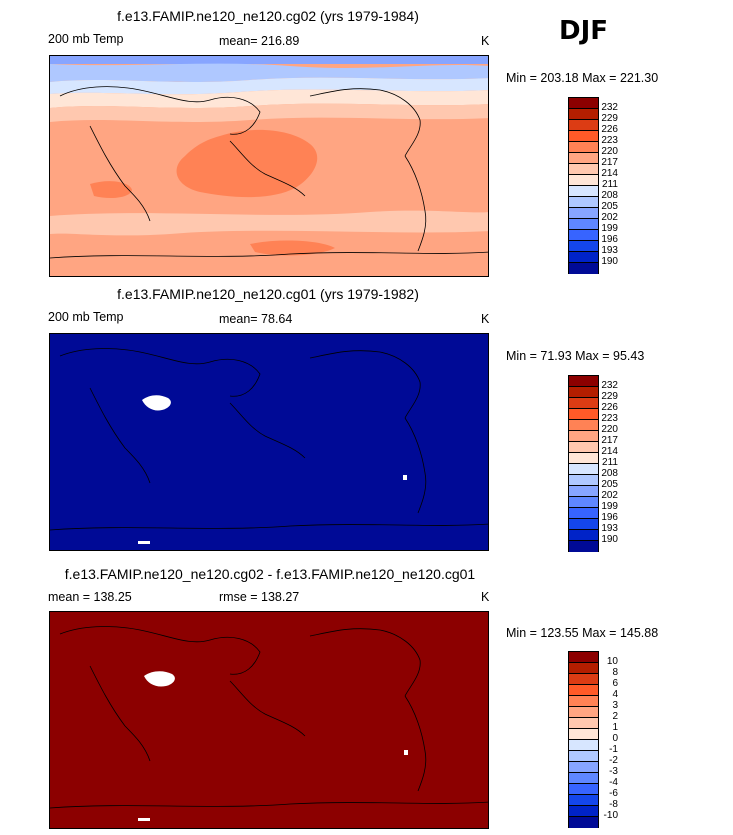 The image size is (733, 835). What do you see at coordinates (609, 250) in the screenshot?
I see `tick-label: 193` at bounding box center [609, 250].